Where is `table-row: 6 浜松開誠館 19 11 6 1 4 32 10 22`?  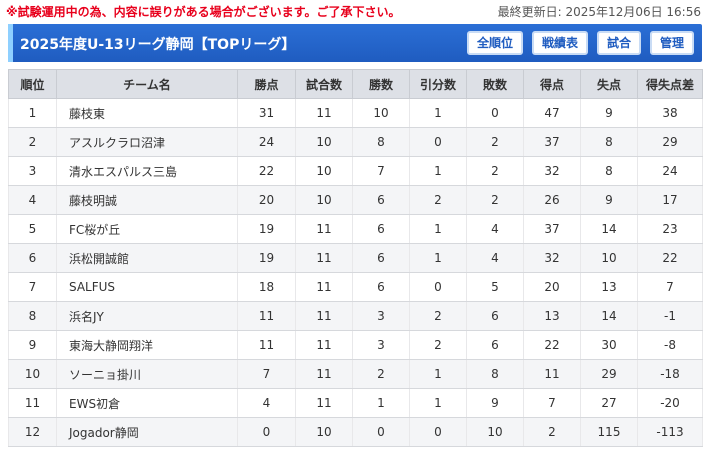 table-row: 6 浜松開誠館 19 11 6 1 4 32 10 22 is located at coordinates (355, 258).